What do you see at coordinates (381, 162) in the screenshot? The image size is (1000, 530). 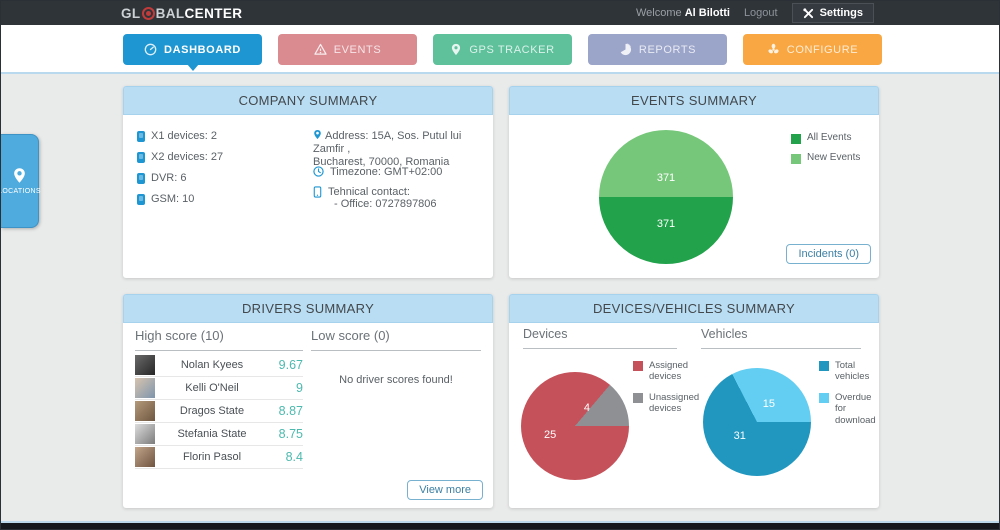 I see `address-line2: Bucharest, 70000, Romania` at bounding box center [381, 162].